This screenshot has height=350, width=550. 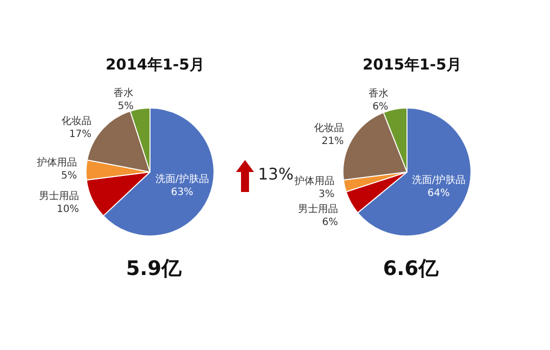 I want to click on text: 13%, so click(x=276, y=174).